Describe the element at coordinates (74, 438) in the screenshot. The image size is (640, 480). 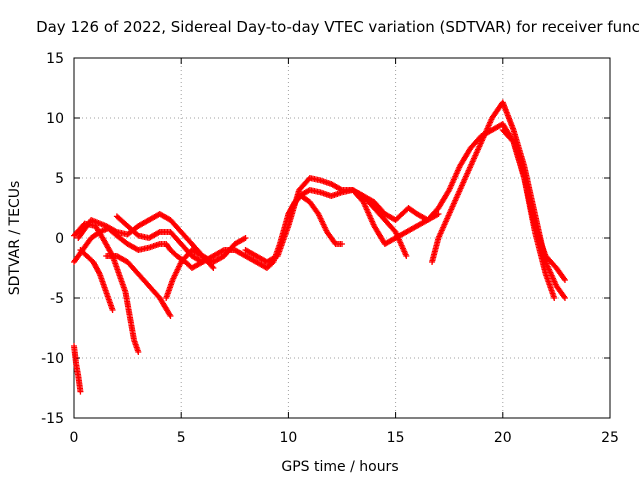
I see `x-tick-label: 0` at that location.